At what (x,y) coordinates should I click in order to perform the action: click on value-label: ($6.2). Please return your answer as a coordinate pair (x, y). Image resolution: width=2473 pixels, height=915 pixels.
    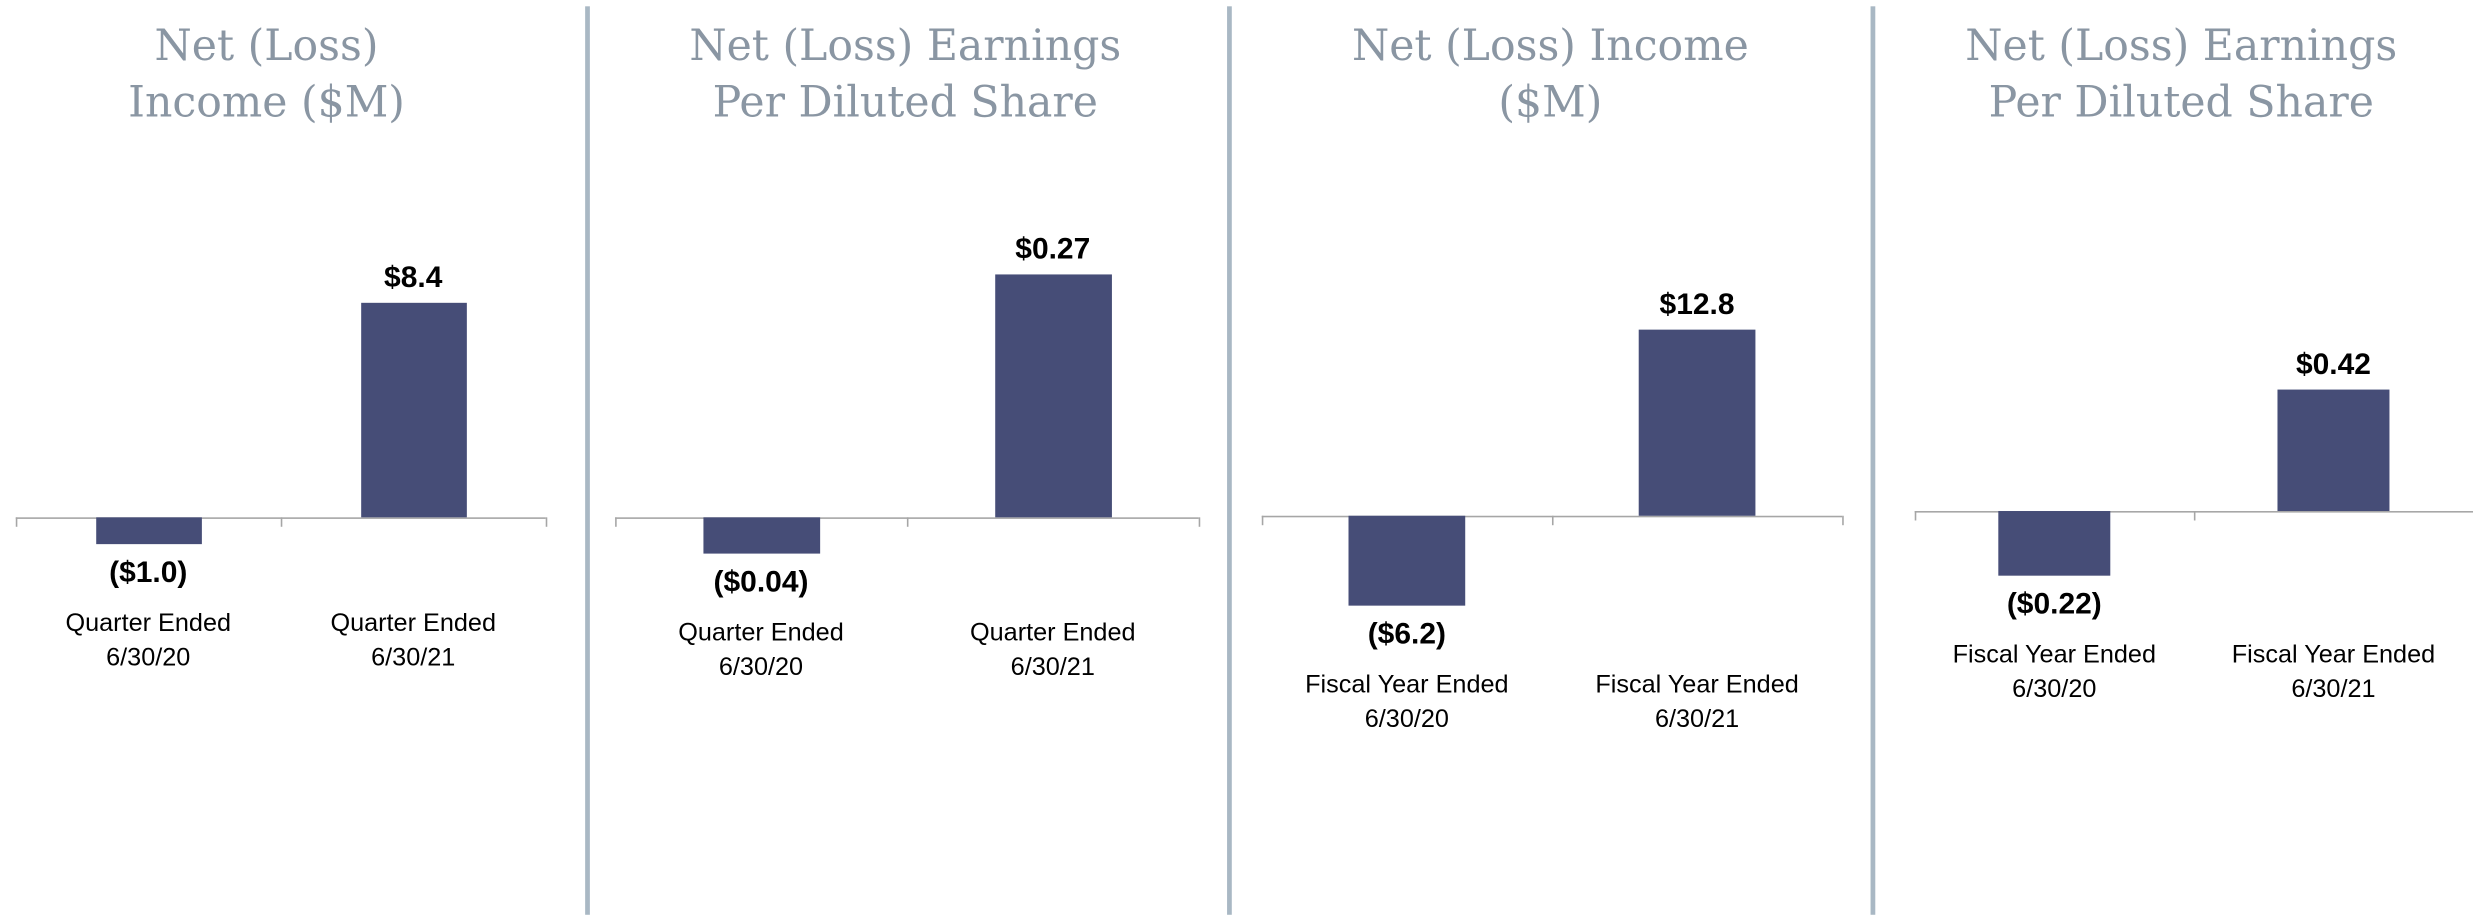
    Looking at the image, I should click on (1406, 635).